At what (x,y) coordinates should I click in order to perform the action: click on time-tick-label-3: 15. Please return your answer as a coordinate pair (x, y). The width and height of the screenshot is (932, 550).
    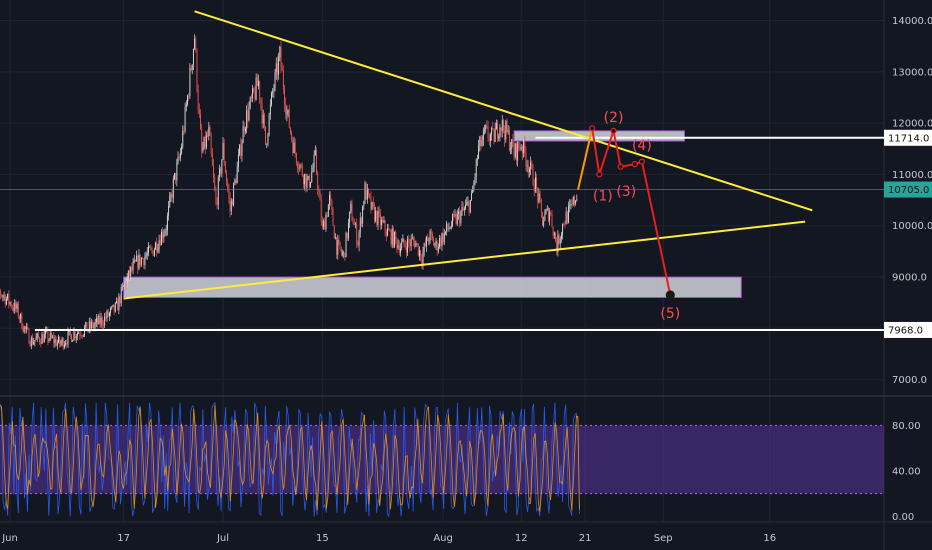
    Looking at the image, I should click on (322, 538).